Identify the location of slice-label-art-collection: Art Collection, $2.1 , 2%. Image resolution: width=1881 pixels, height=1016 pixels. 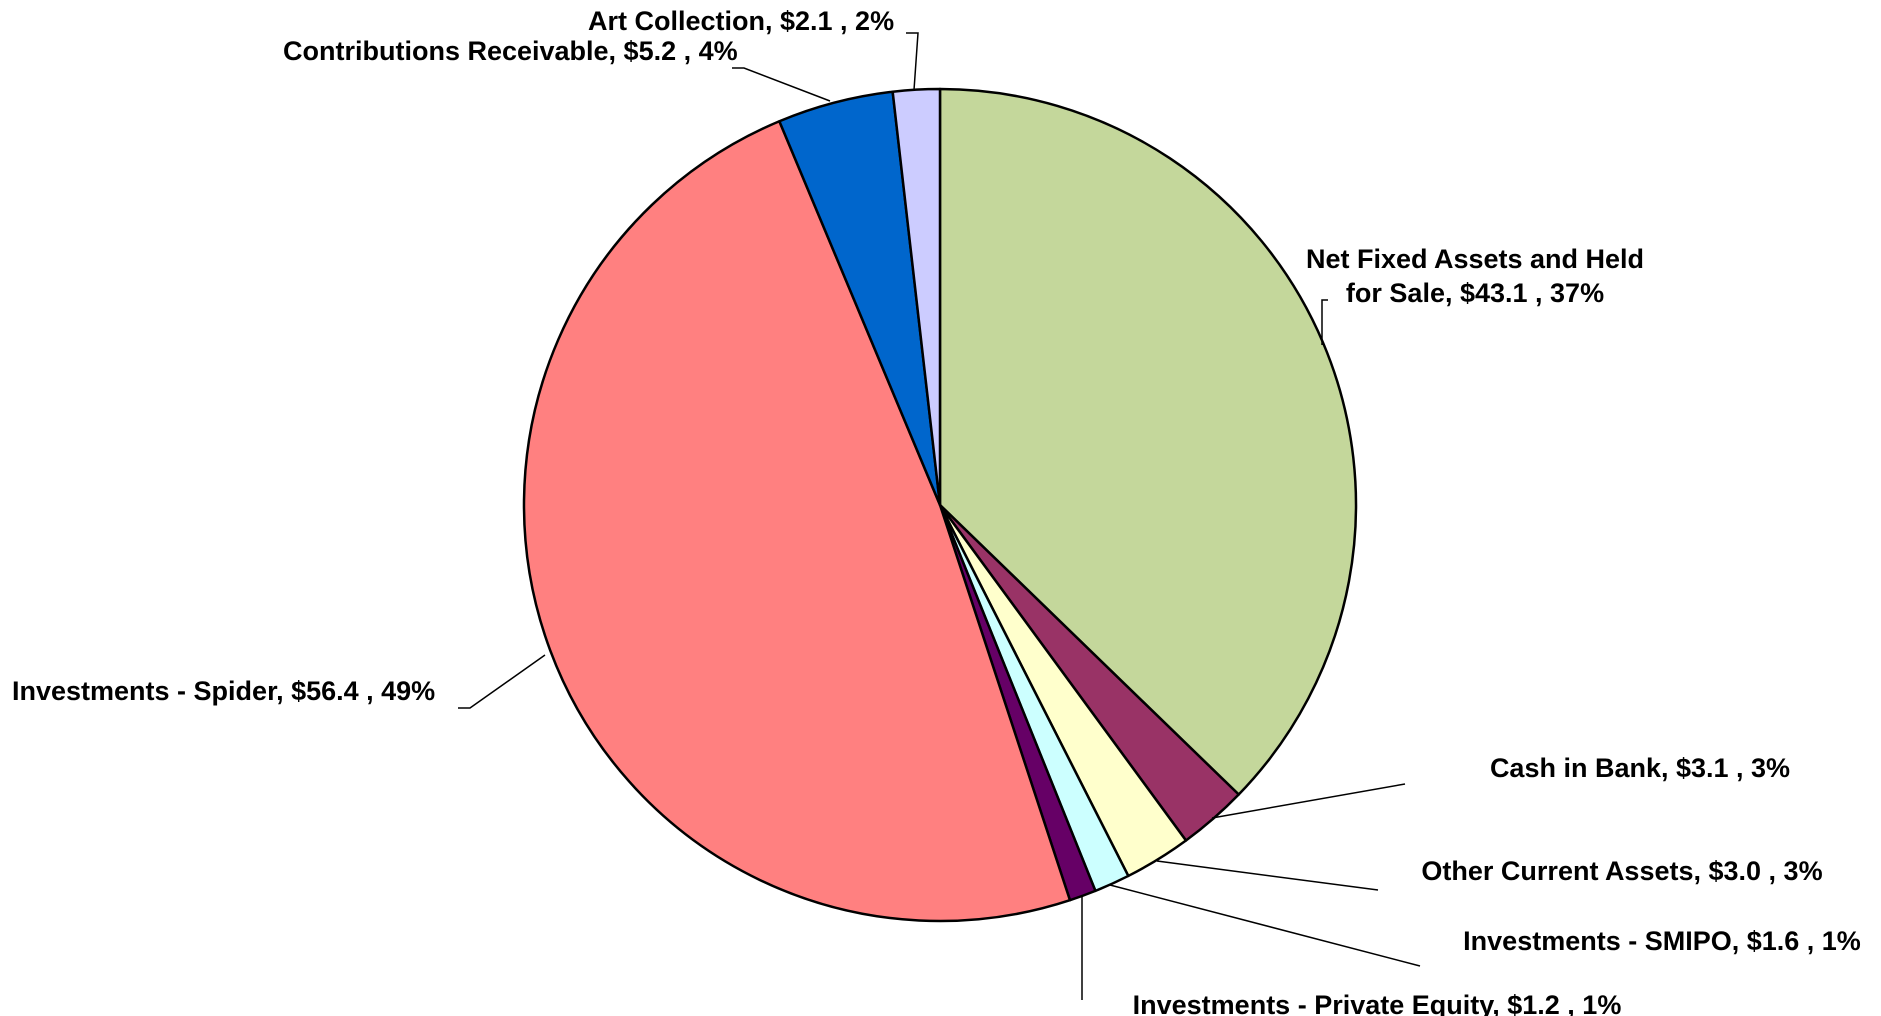
(741, 21).